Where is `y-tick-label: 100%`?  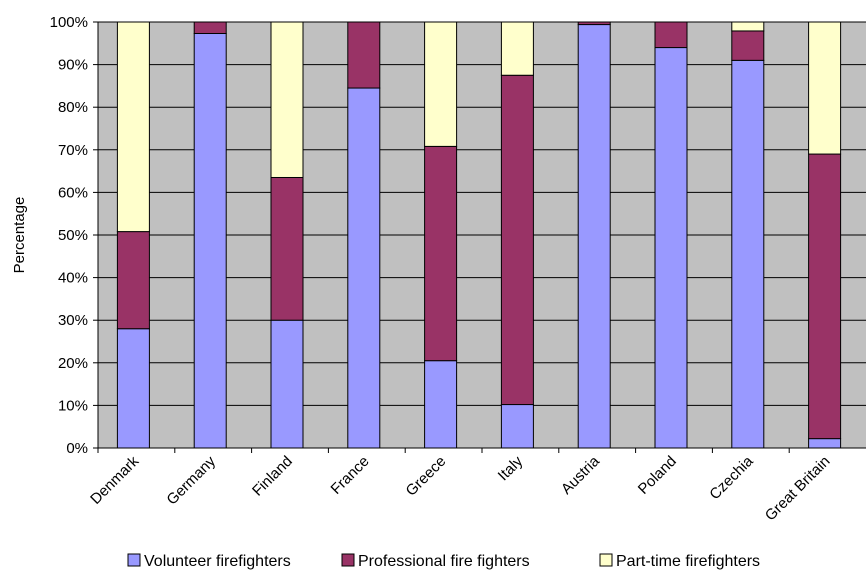 y-tick-label: 100% is located at coordinates (69, 22).